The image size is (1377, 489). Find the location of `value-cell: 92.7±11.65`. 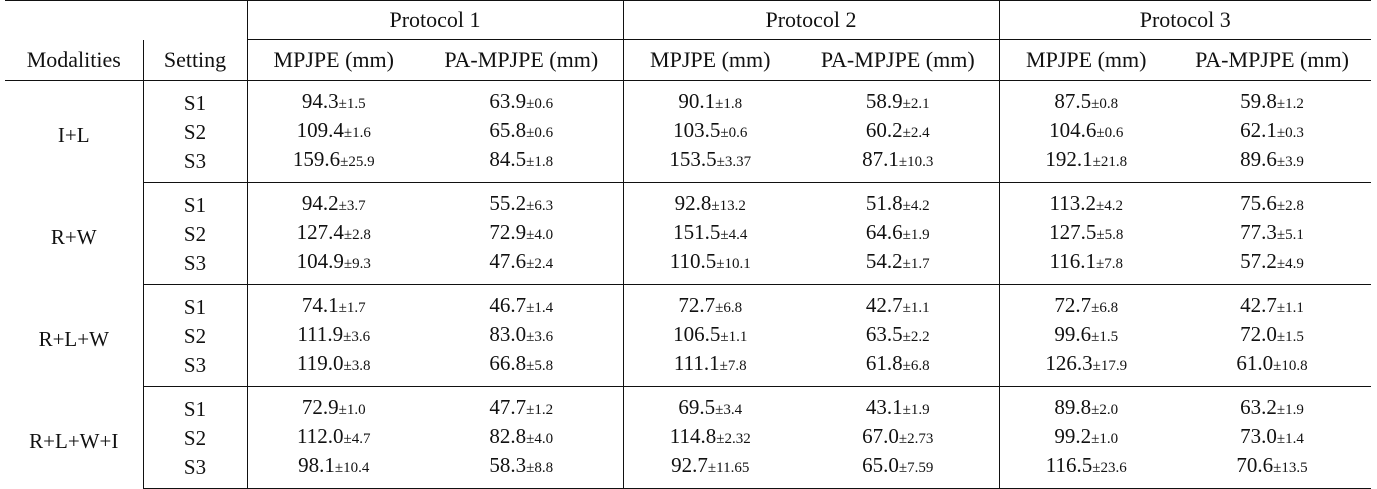

value-cell: 92.7±11.65 is located at coordinates (709, 470).